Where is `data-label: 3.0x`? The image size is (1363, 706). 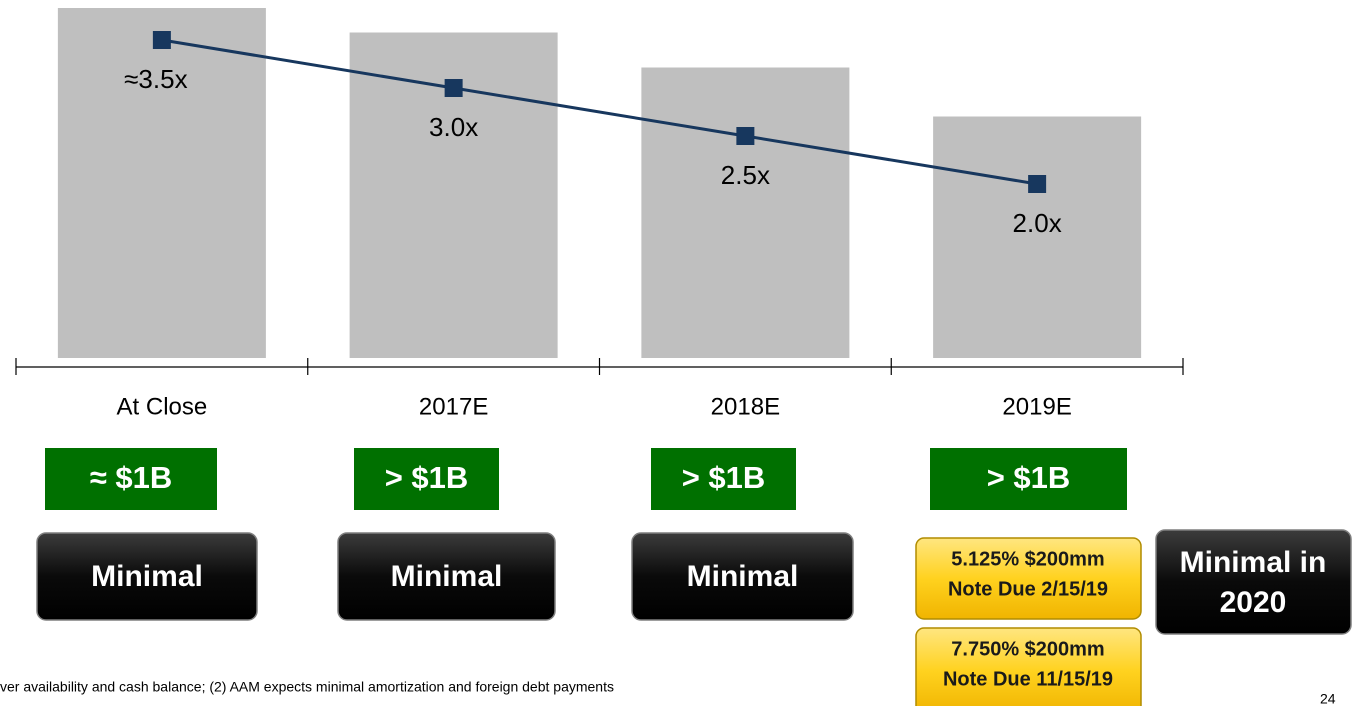 data-label: 3.0x is located at coordinates (453, 127).